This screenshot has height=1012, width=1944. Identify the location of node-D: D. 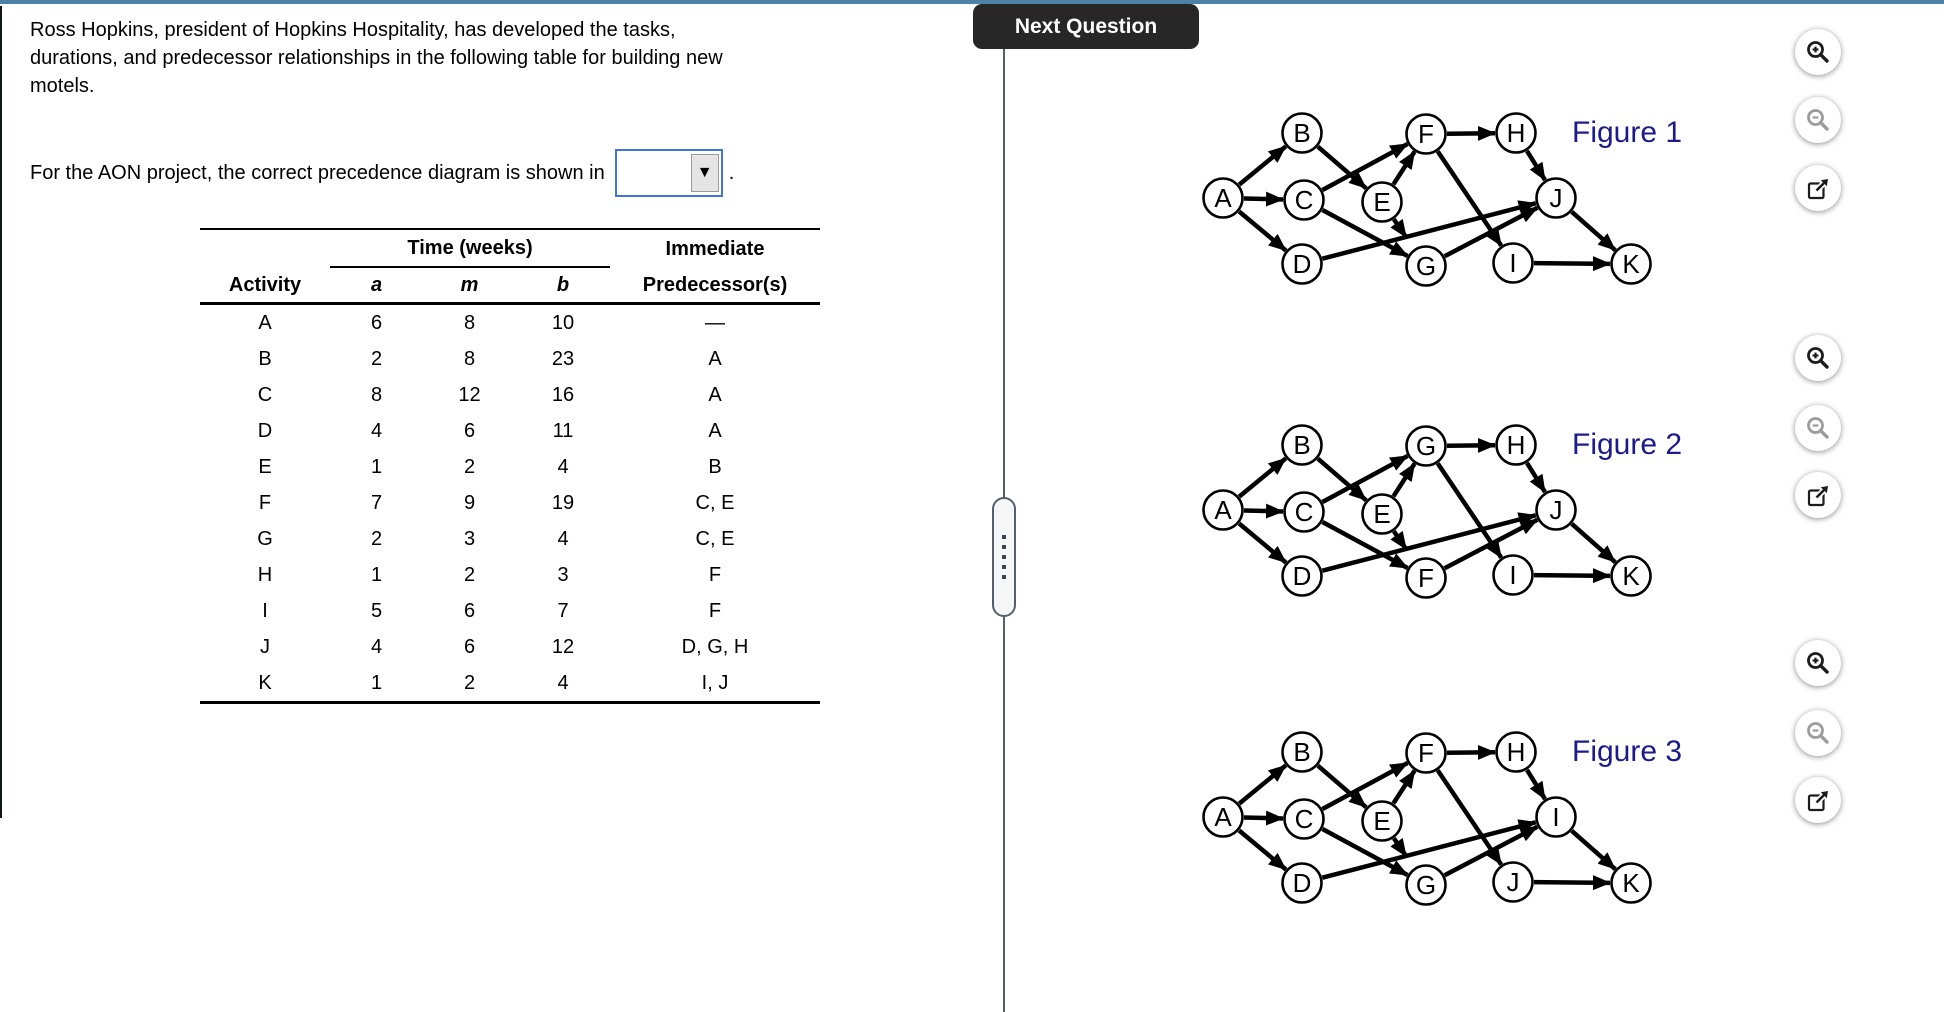
(1302, 883).